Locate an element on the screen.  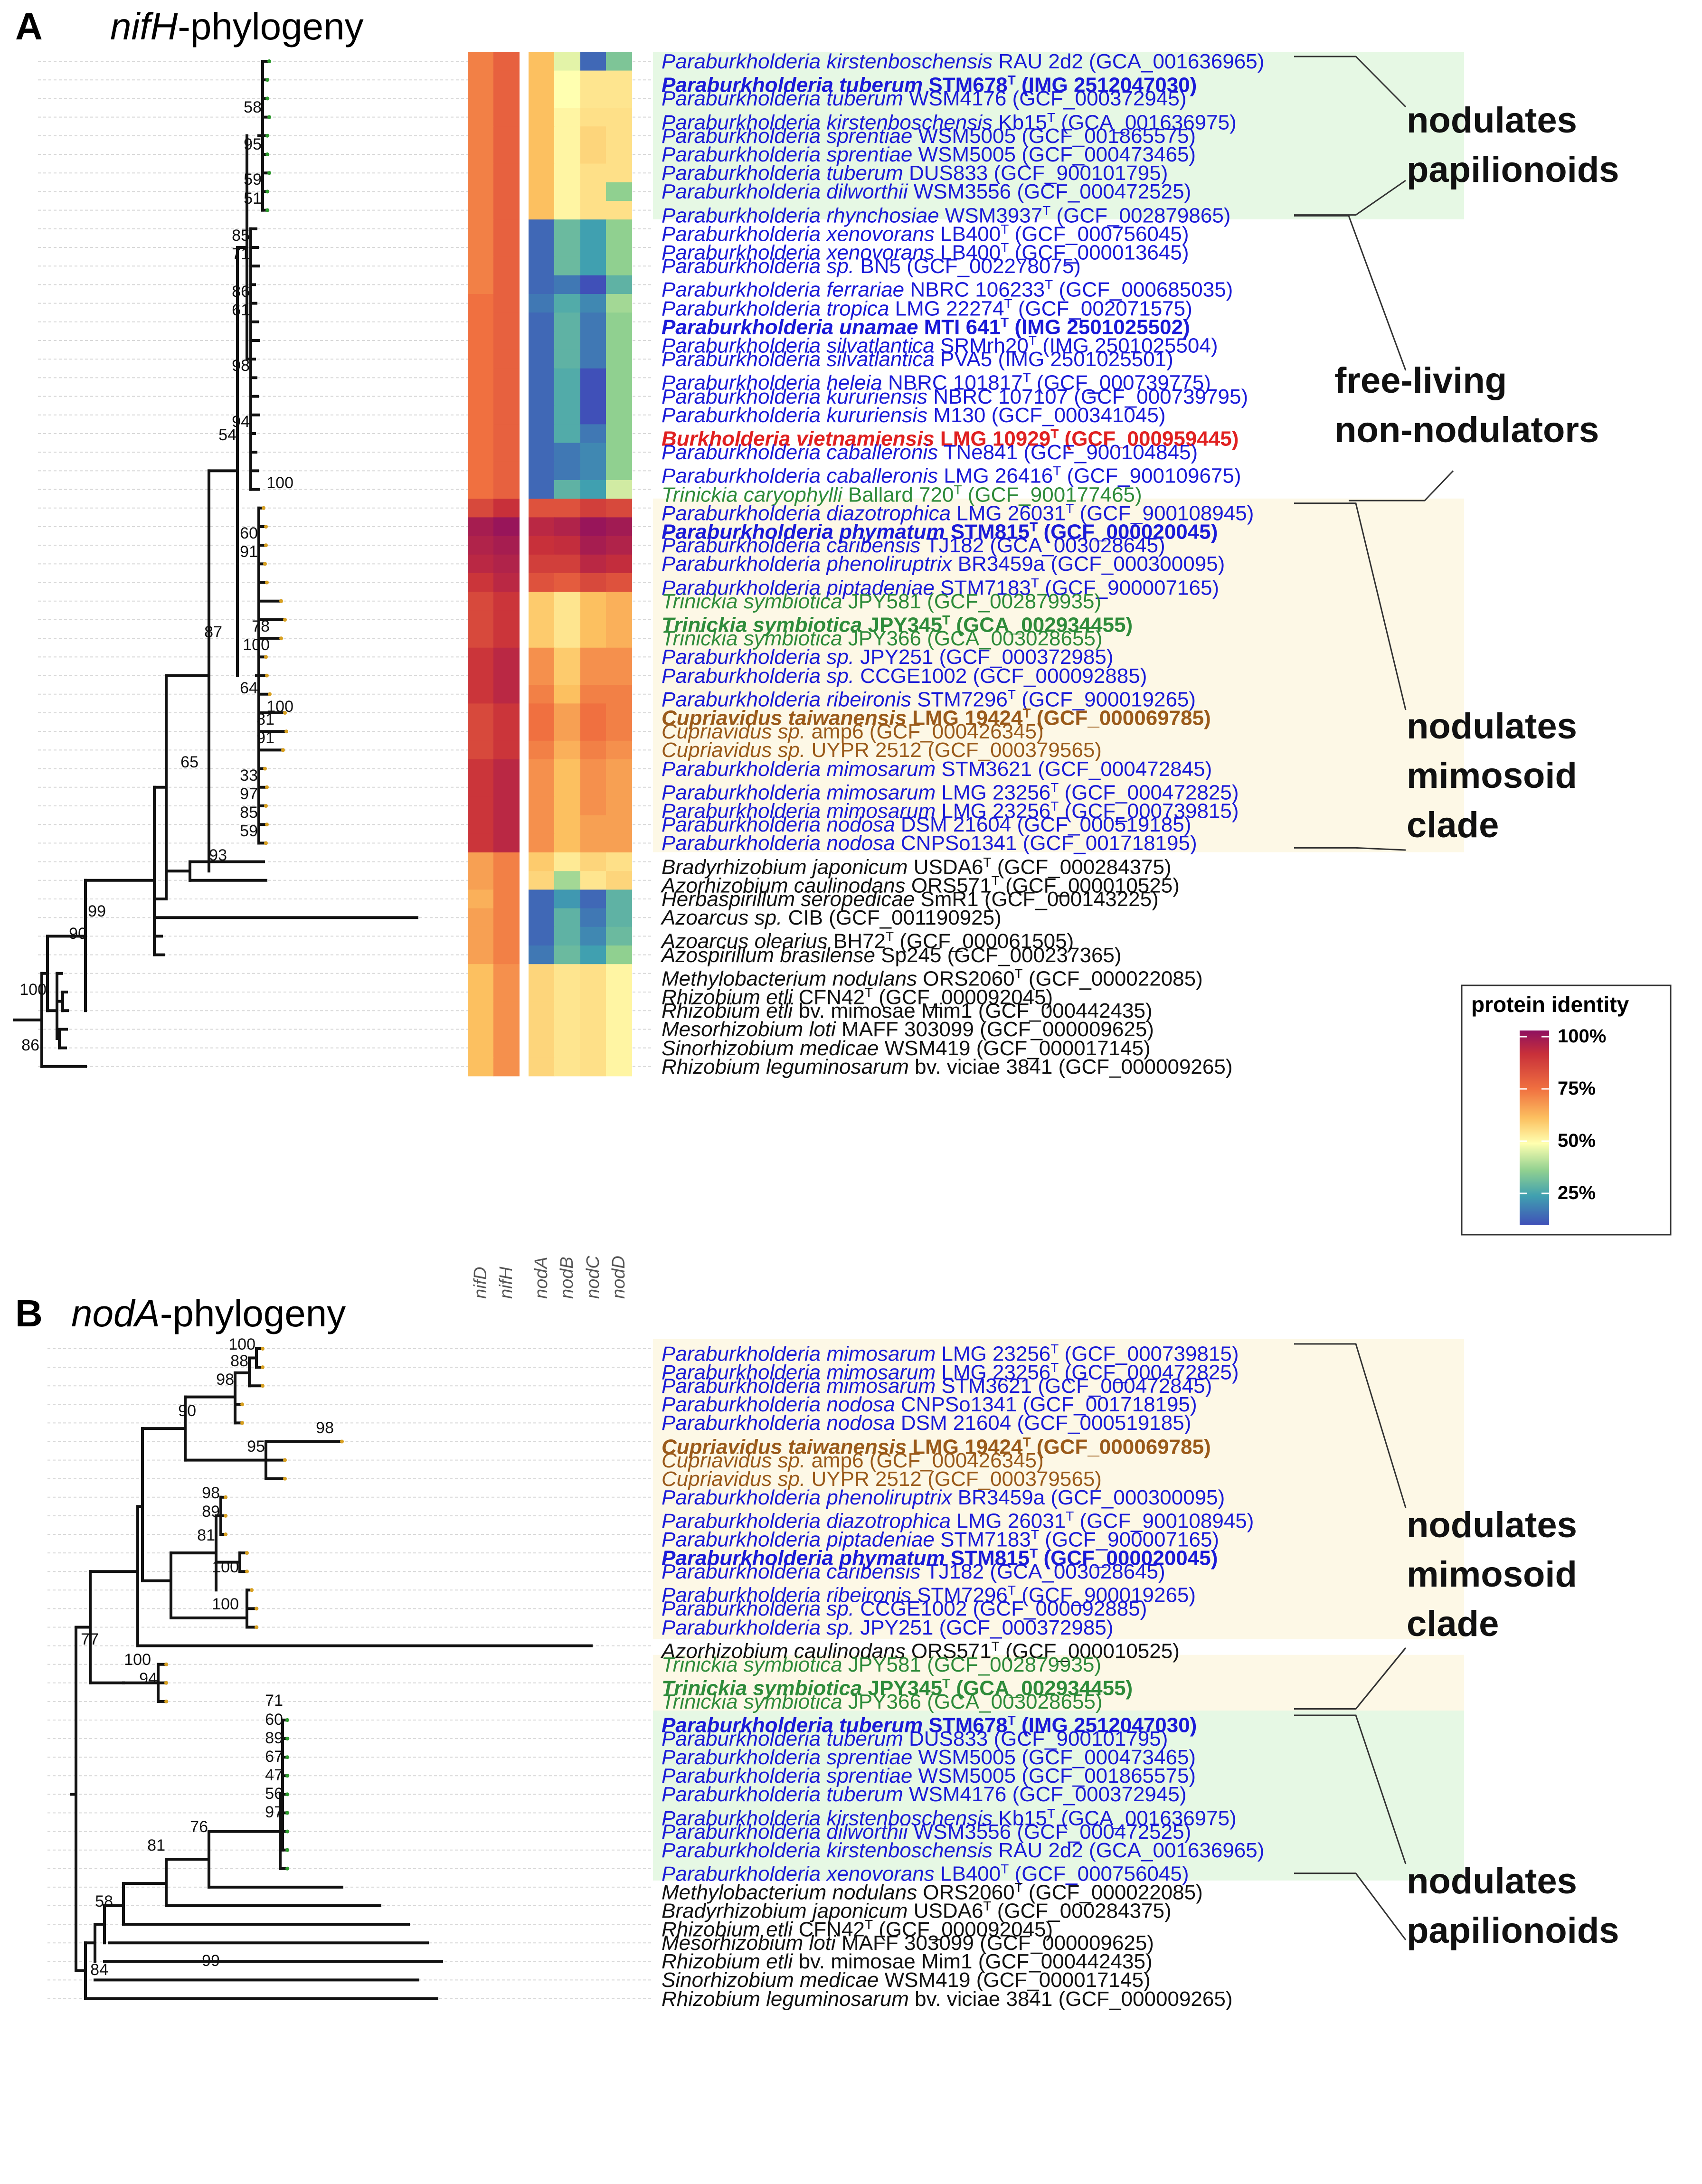
tip-species: Paraburkholderia nodosa is located at coordinates (778, 843).